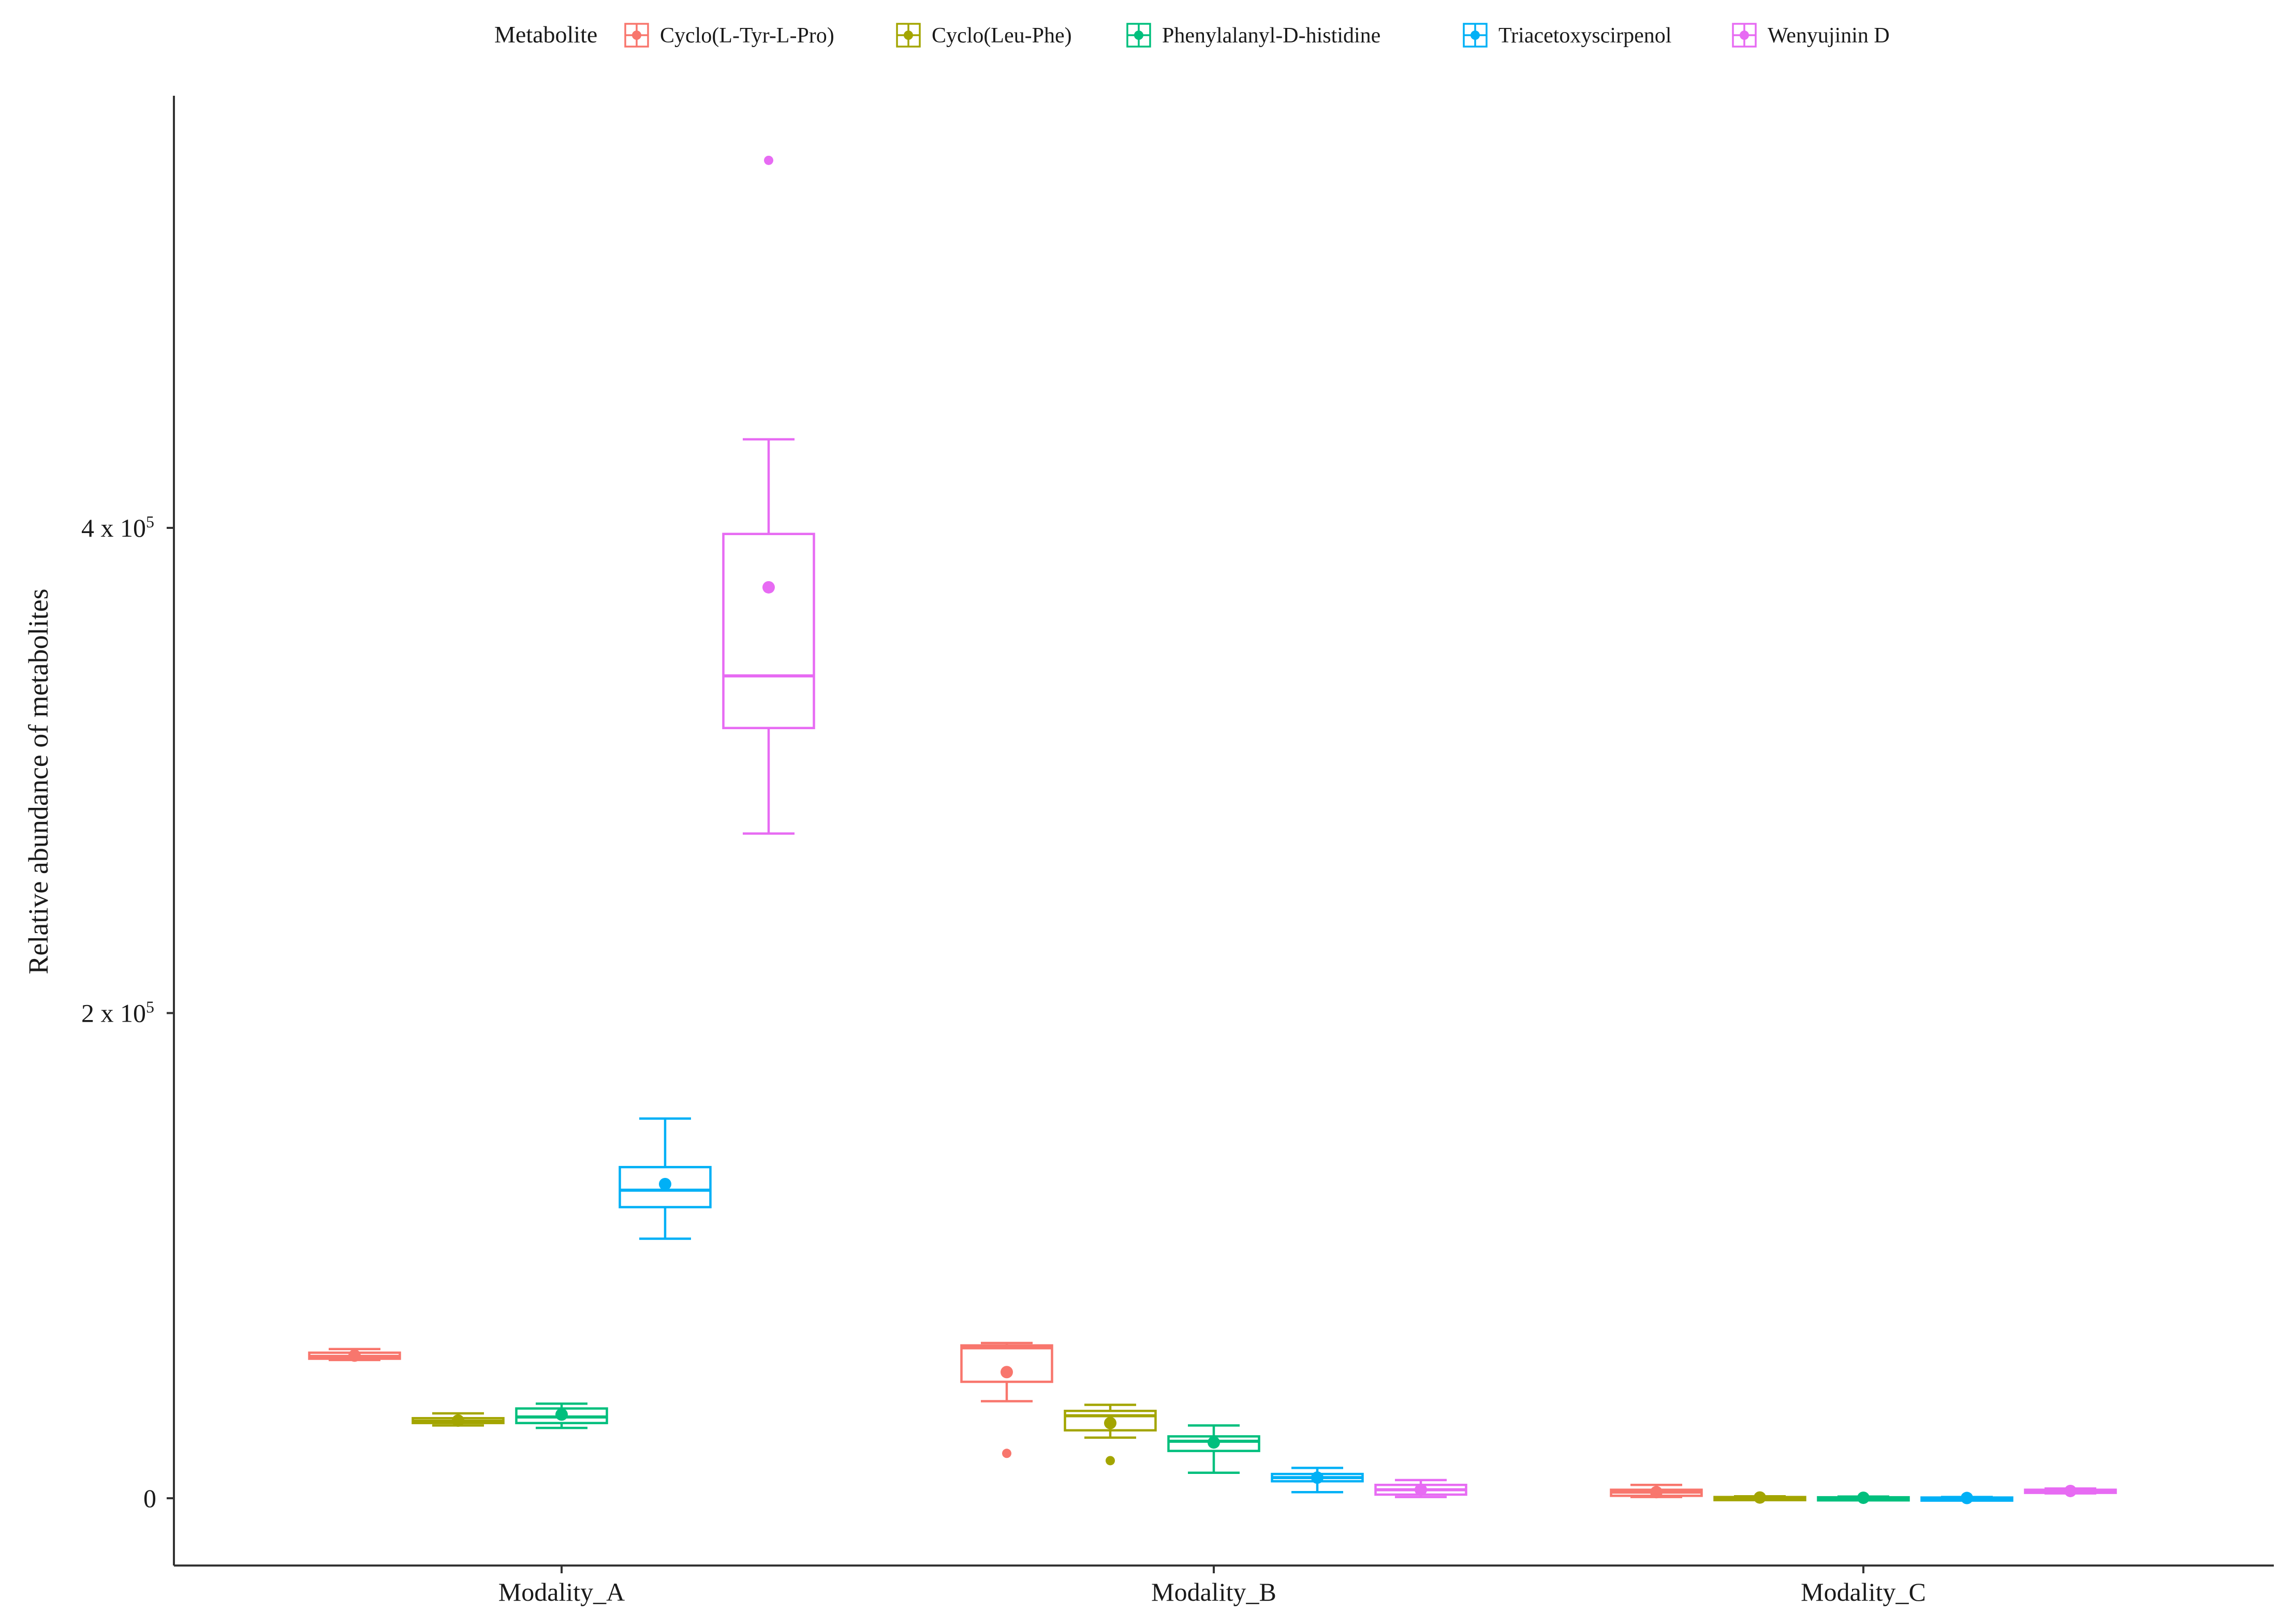 The height and width of the screenshot is (1624, 2279). I want to click on legend-title: Metabolite, so click(545, 34).